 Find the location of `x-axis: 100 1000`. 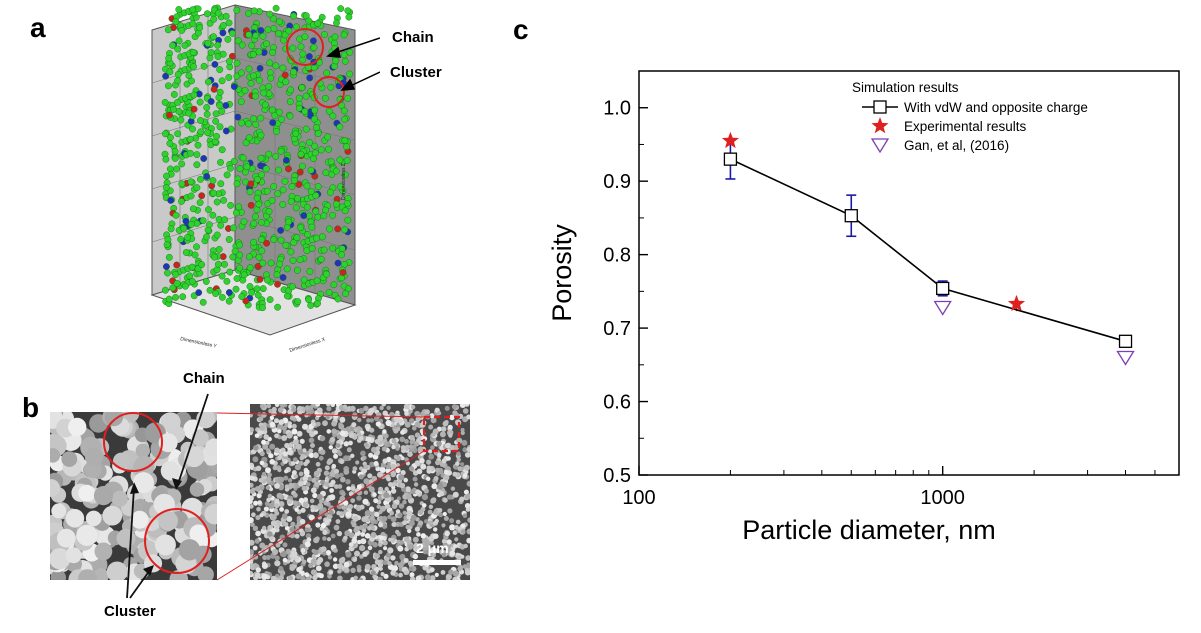

x-axis: 100 1000 is located at coordinates (889, 487).